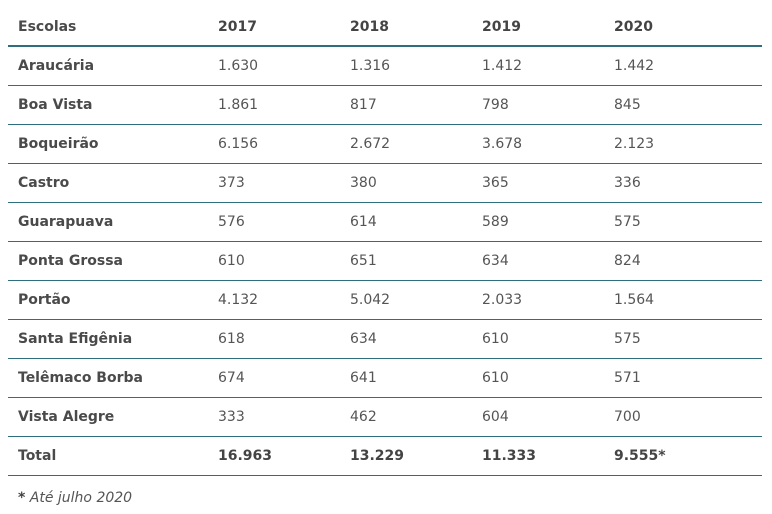  I want to click on value-2019: 589, so click(495, 222).